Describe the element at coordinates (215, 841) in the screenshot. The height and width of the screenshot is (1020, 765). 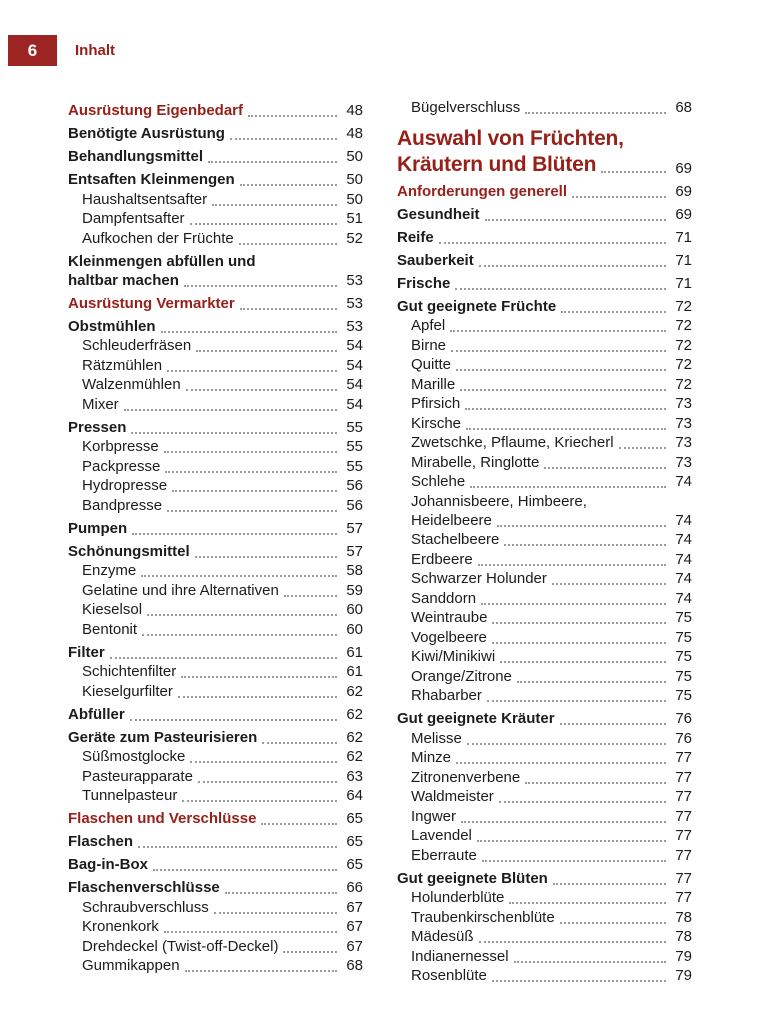
I see `toc-entry: Flaschen 65` at that location.